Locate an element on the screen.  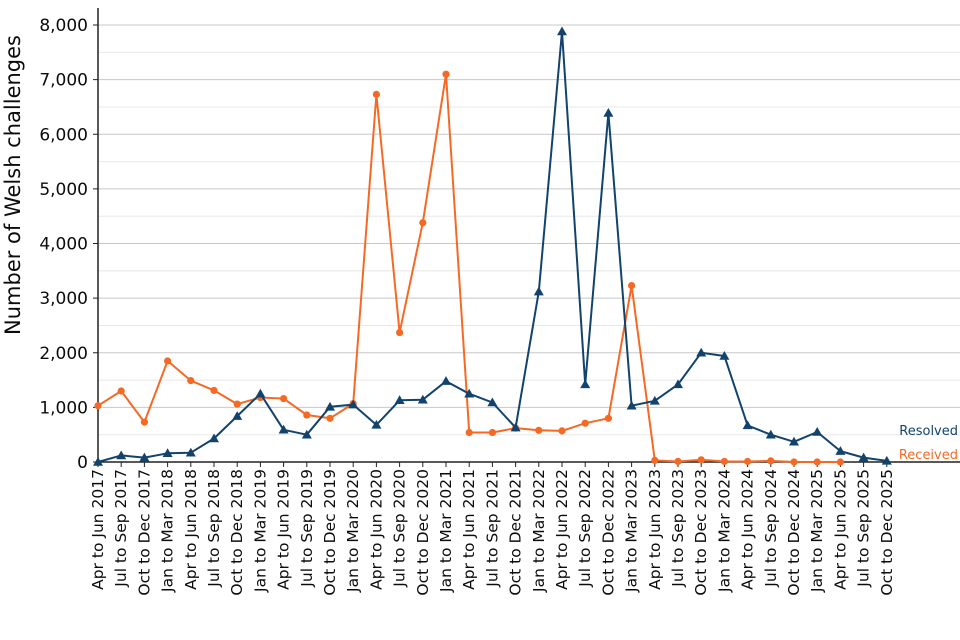
series-label-resolved: Resolved is located at coordinates (928, 431).